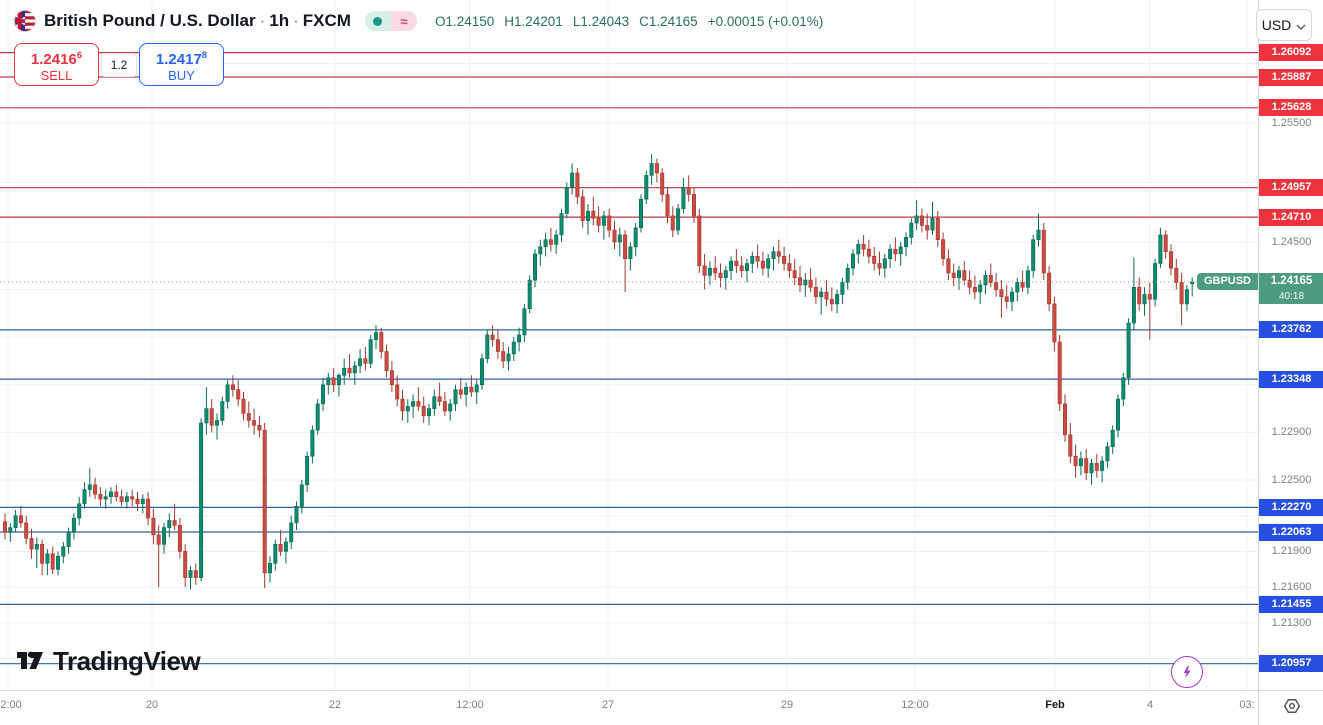 Image resolution: width=1323 pixels, height=725 pixels. What do you see at coordinates (1291, 587) in the screenshot?
I see `price-axis-label: 1.21600` at bounding box center [1291, 587].